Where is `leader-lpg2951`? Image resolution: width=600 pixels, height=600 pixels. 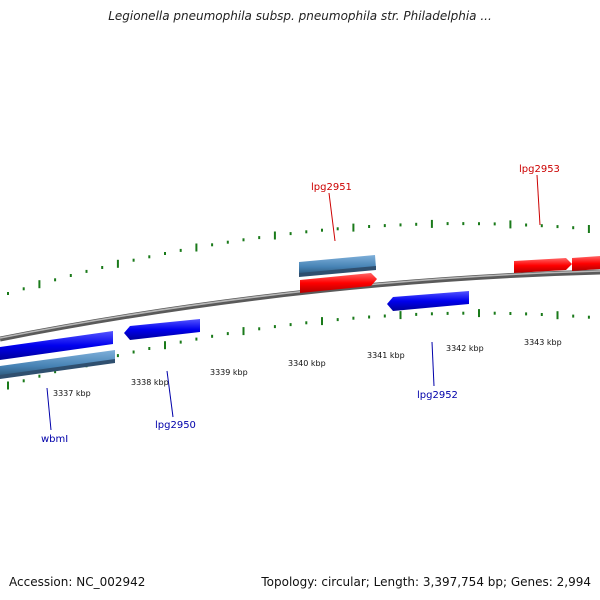
leader-lpg2951 is located at coordinates (332, 217).